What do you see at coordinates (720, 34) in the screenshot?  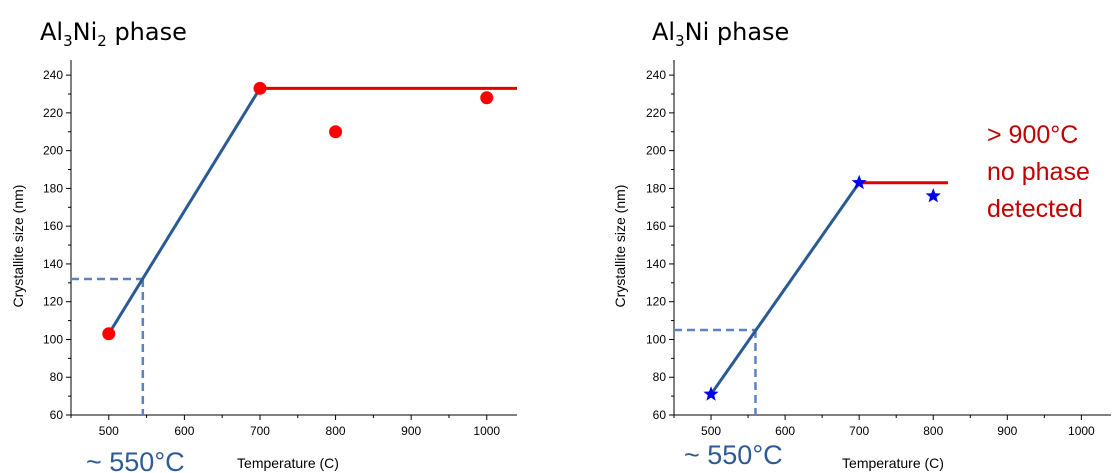 I see `chart-title: Al3Ni phase` at bounding box center [720, 34].